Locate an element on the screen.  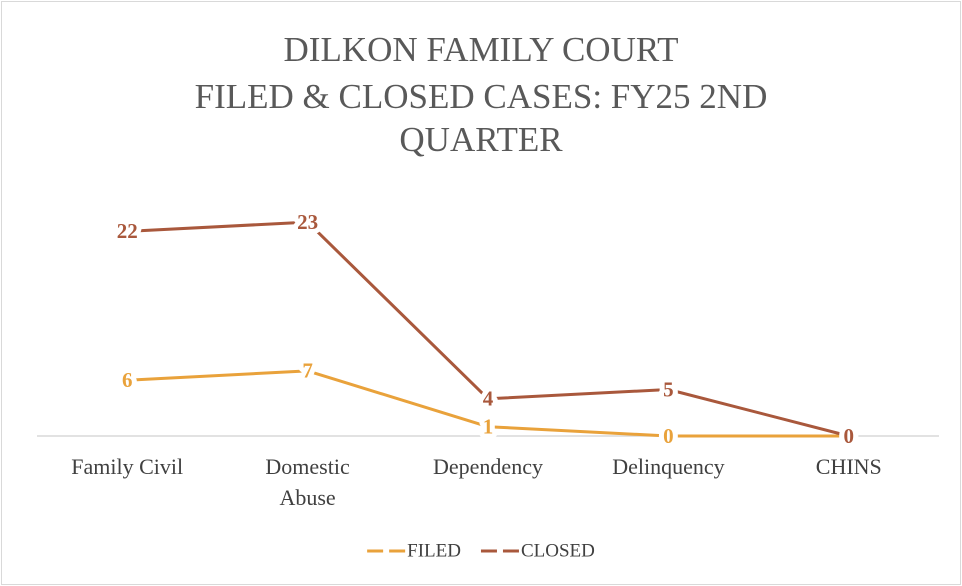
x-tick-label: CHINS is located at coordinates (849, 466).